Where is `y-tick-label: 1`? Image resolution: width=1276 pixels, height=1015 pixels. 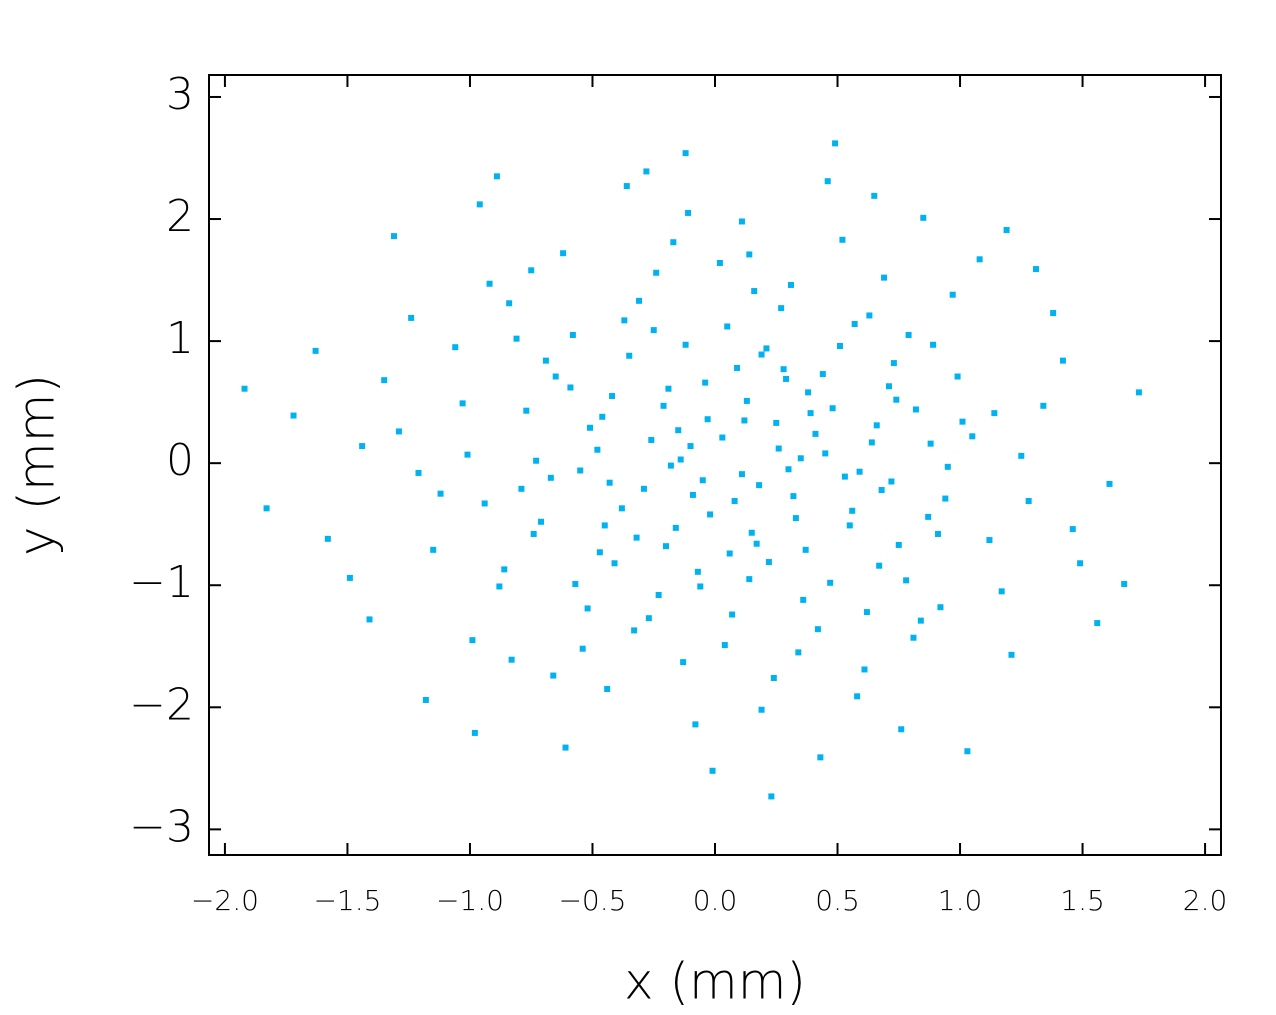 y-tick-label: 1 is located at coordinates (180, 338).